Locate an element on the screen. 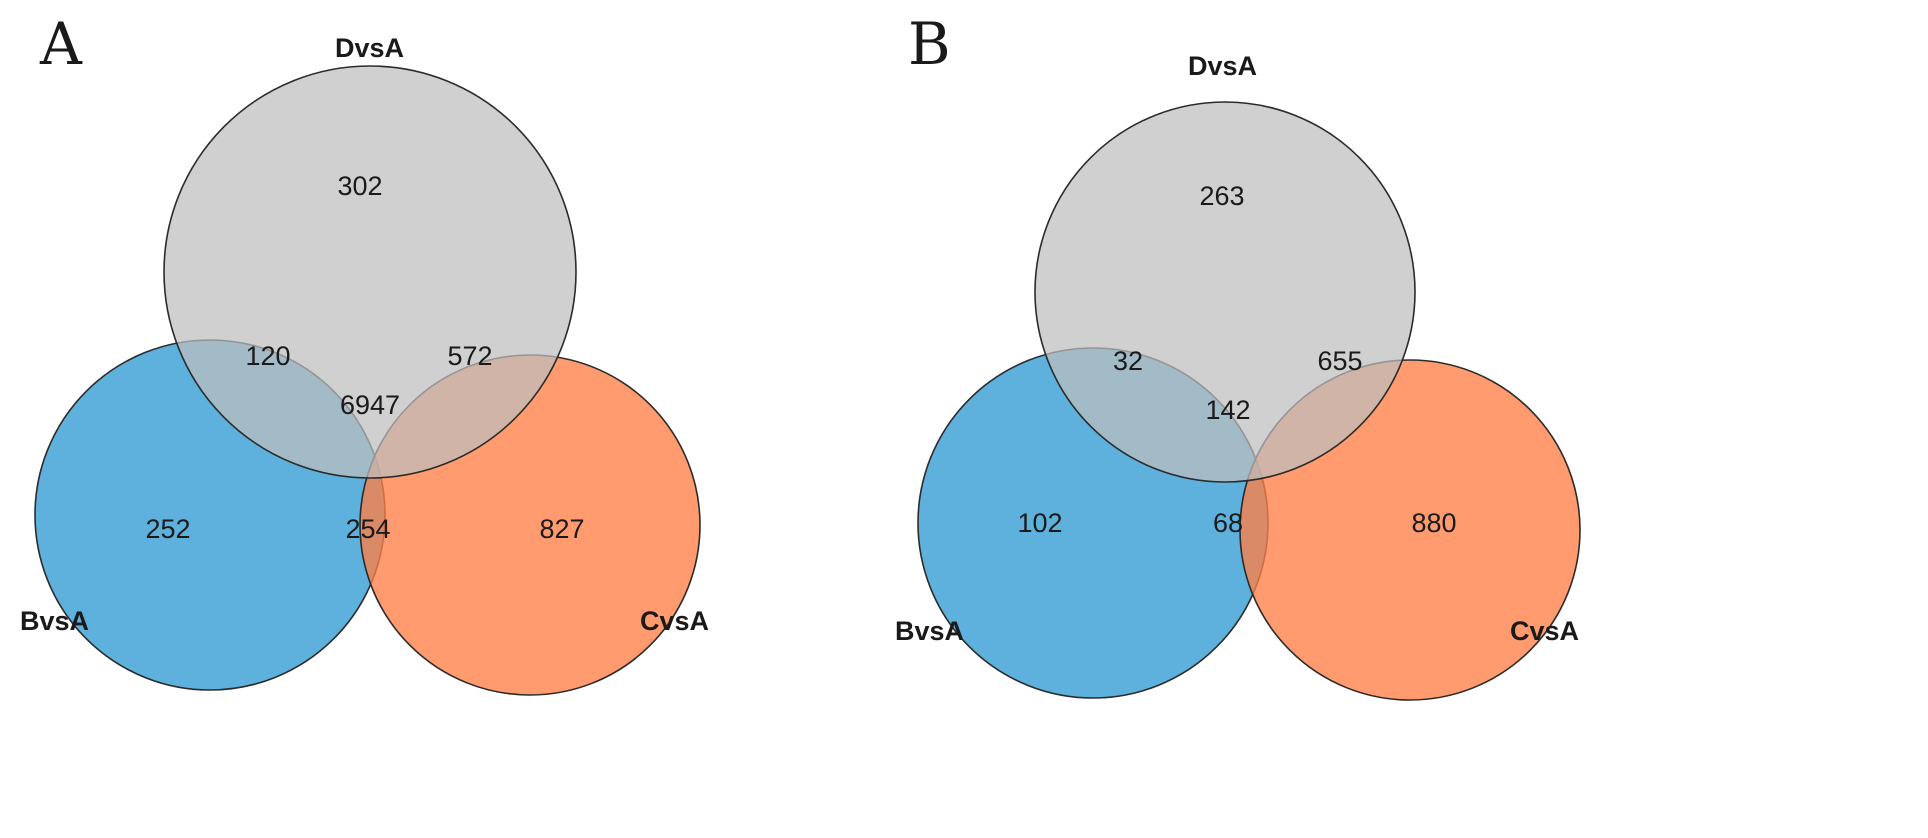 This screenshot has width=1928, height=838. label-bvsa-b: BvsA is located at coordinates (929, 631).